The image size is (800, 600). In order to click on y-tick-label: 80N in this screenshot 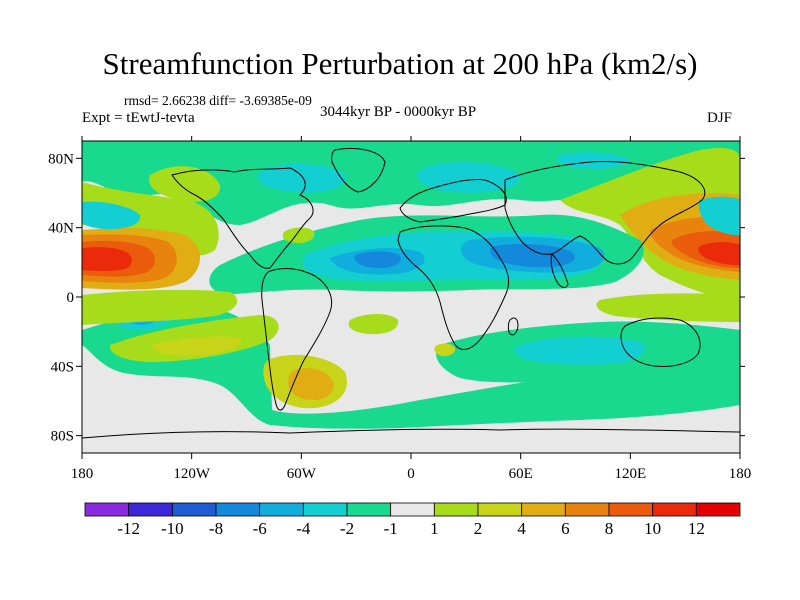, I will do `click(61, 159)`.